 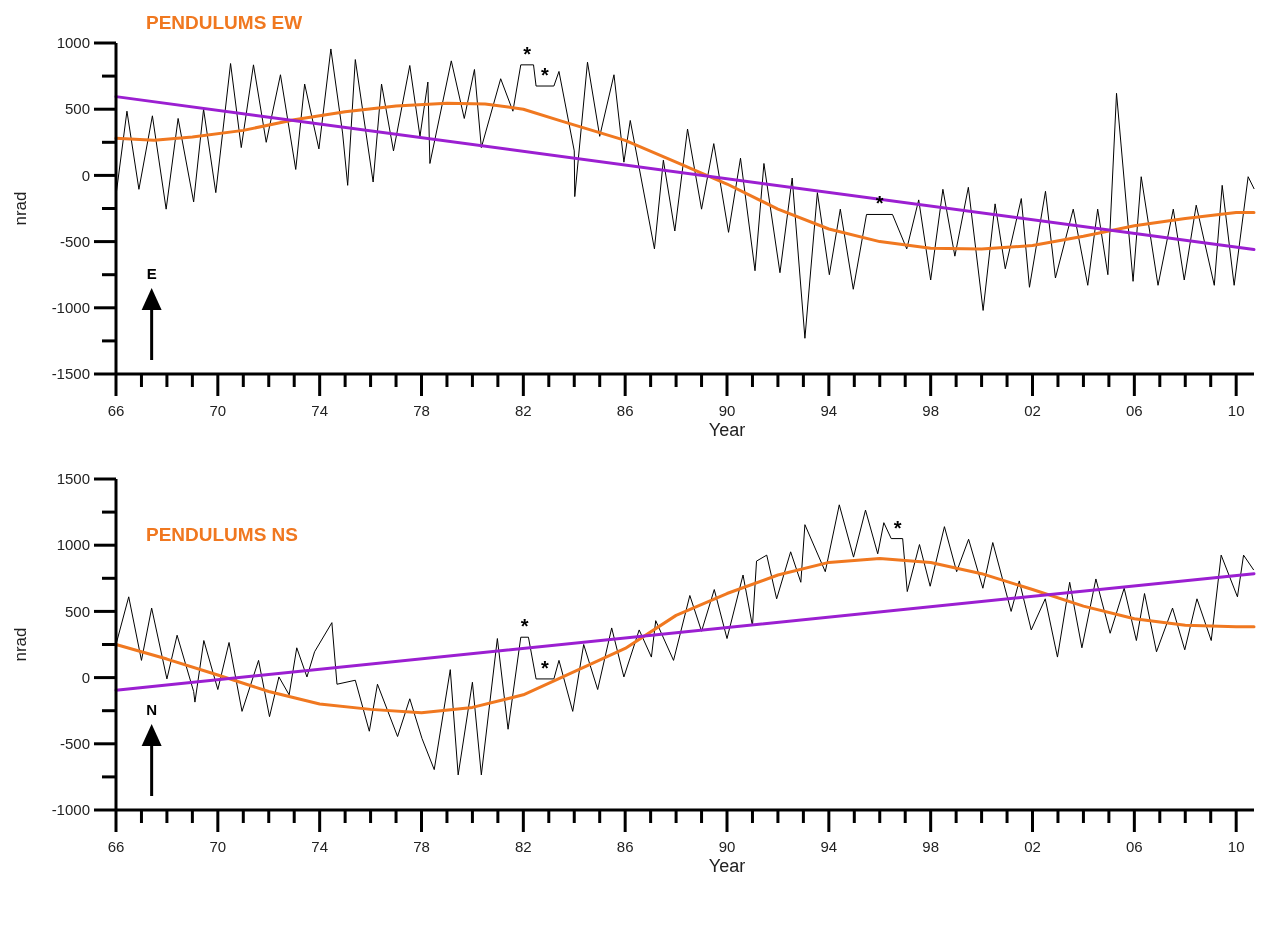 I want to click on text: PENDULUMS NS, so click(x=222, y=534).